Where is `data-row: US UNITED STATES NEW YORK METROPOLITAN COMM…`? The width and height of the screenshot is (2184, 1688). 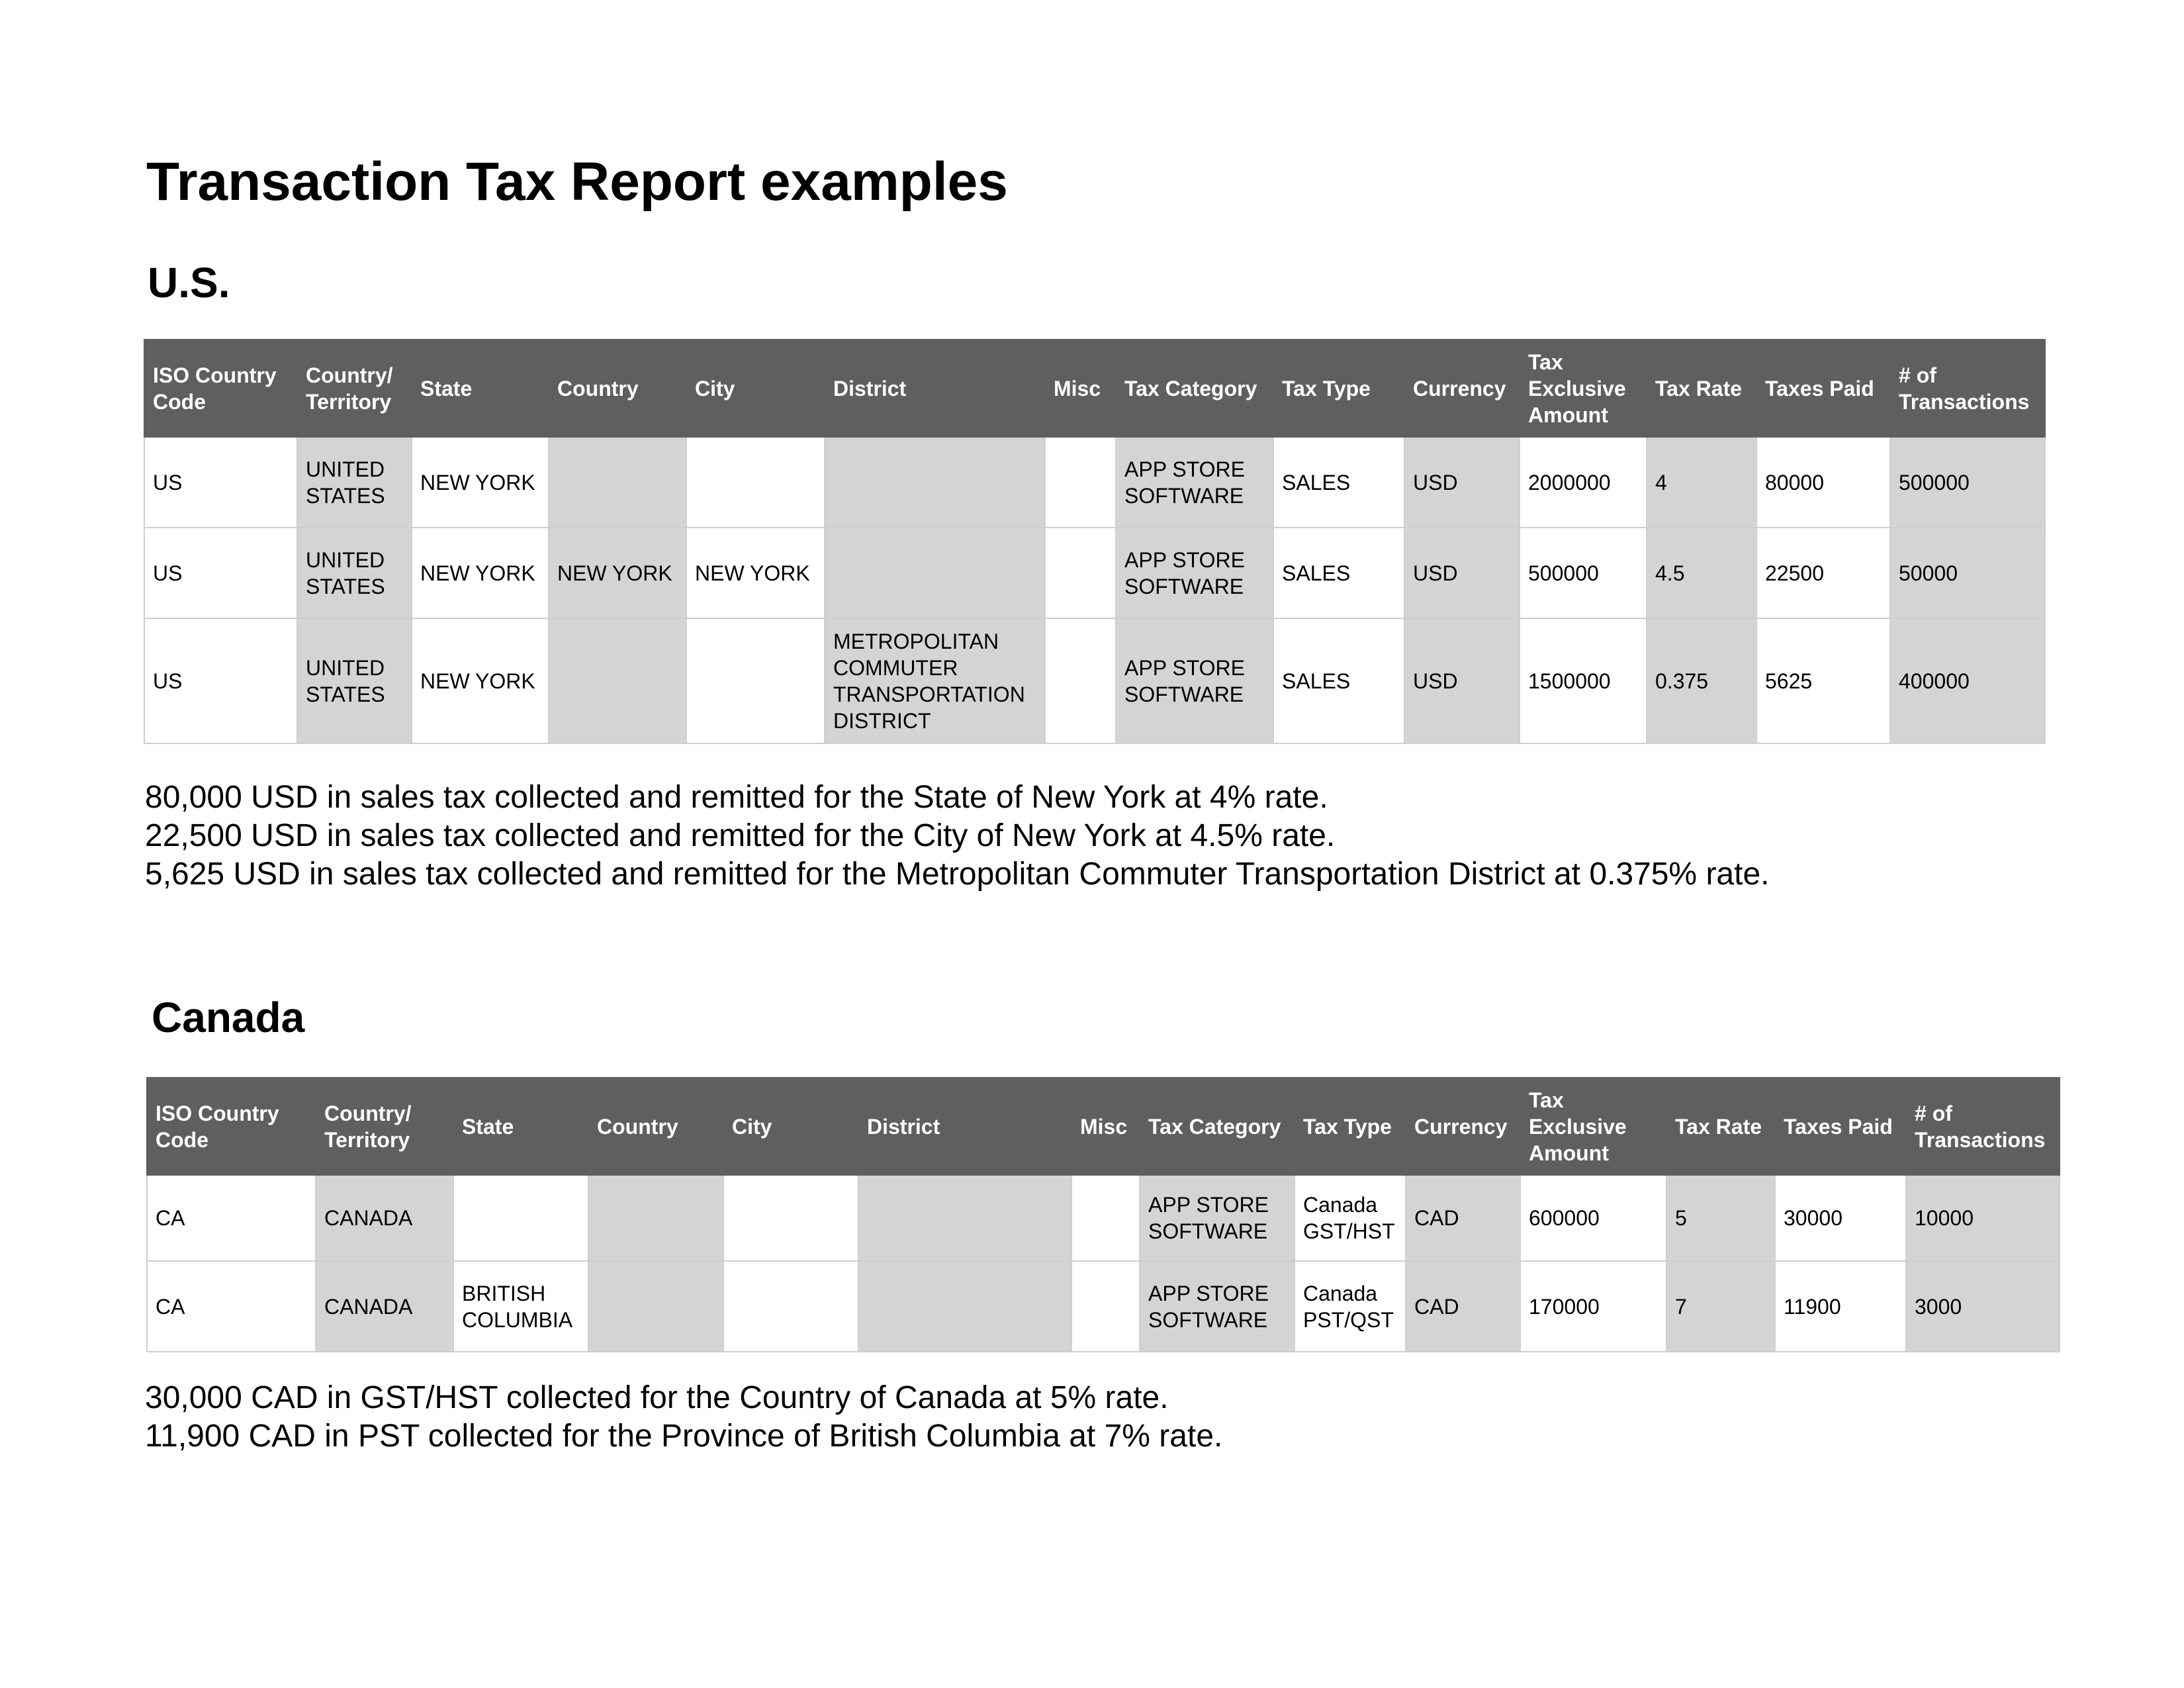
data-row: US UNITED STATES NEW YORK METROPOLITAN COMM… is located at coordinates (1095, 681).